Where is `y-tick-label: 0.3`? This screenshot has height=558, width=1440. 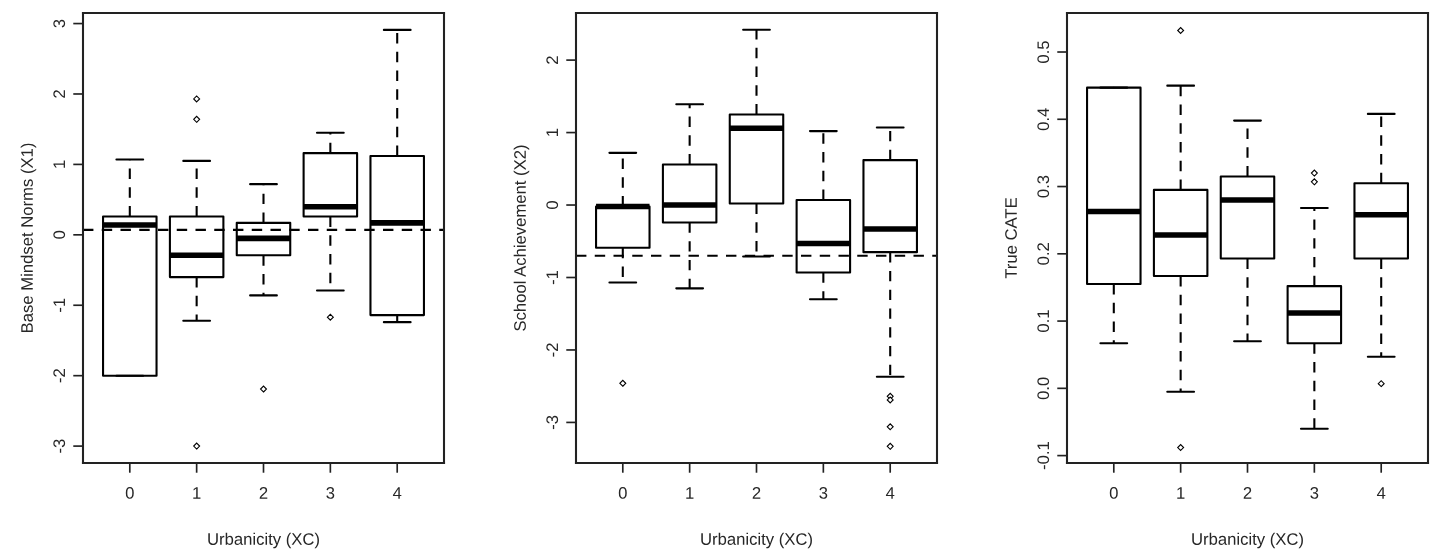 y-tick-label: 0.3 is located at coordinates (1043, 186).